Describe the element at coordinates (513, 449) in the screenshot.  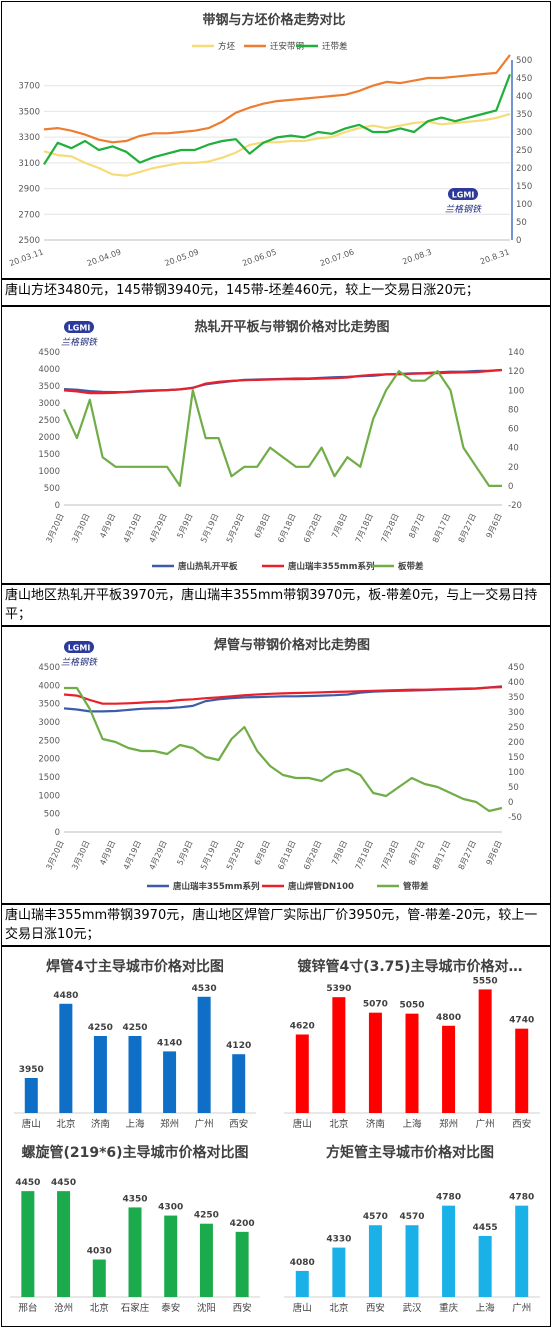
I see `y-right-tick-label: 40` at that location.